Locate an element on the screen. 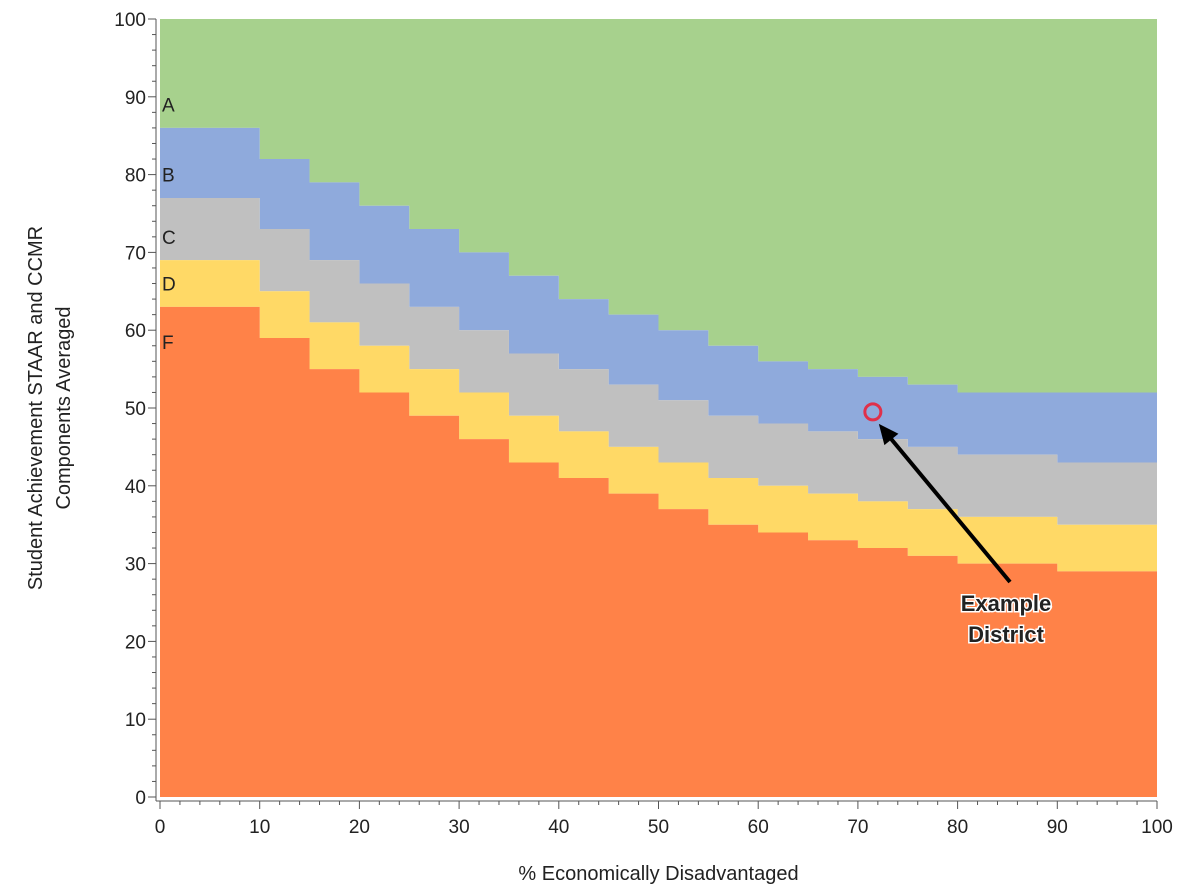  x-tick-label: 40 is located at coordinates (558, 827).